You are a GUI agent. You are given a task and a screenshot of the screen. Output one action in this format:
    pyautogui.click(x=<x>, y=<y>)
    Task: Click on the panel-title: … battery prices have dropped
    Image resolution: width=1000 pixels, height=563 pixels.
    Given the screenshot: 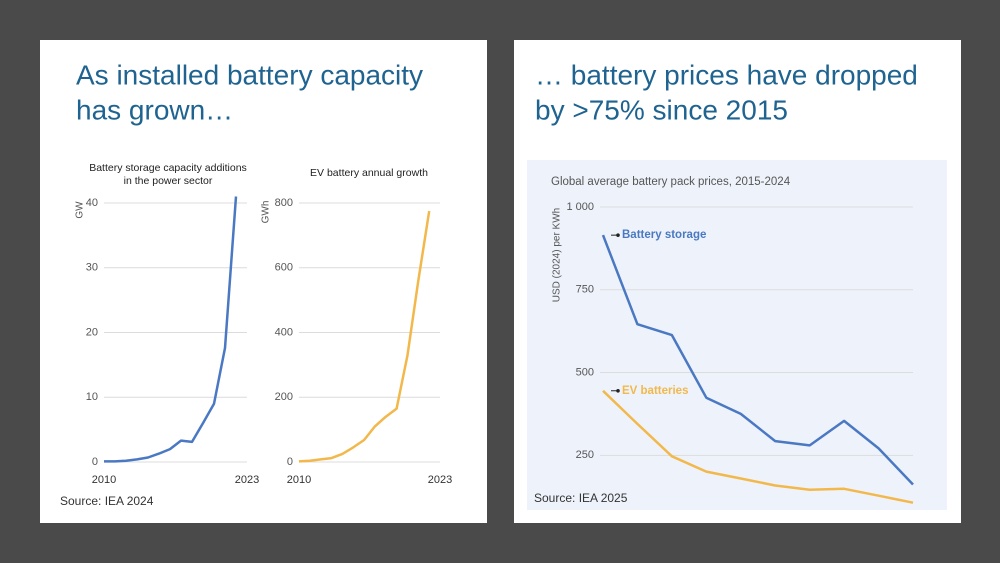 What is the action you would take?
    pyautogui.click(x=726, y=74)
    